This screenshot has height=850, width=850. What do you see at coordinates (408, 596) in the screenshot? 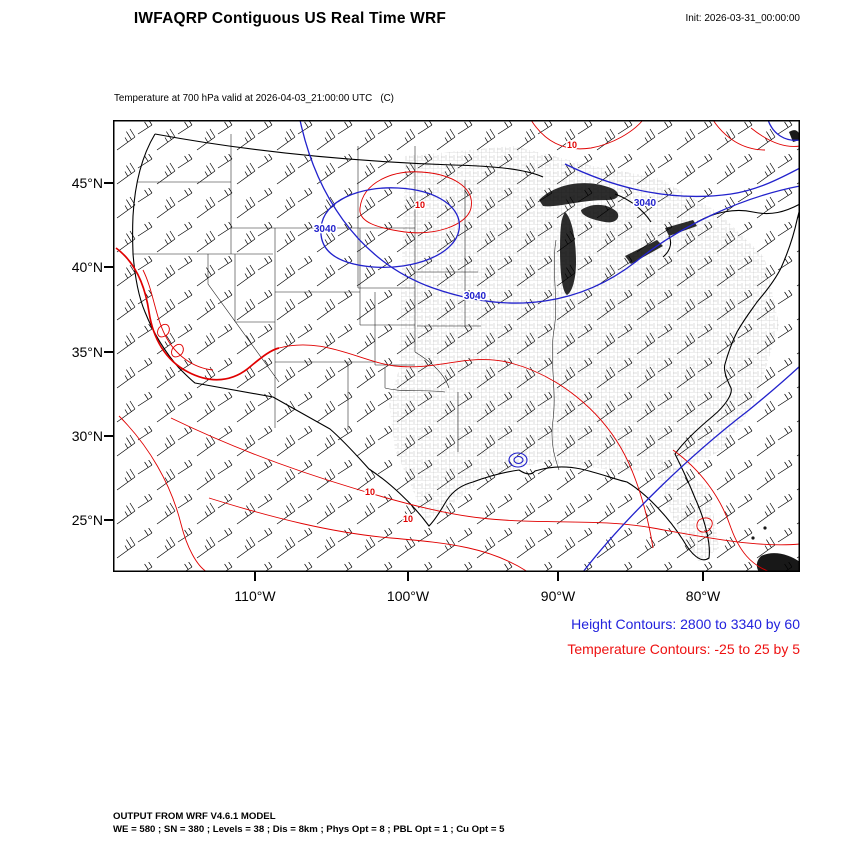
I see `x-axis-label: 100°W` at bounding box center [408, 596].